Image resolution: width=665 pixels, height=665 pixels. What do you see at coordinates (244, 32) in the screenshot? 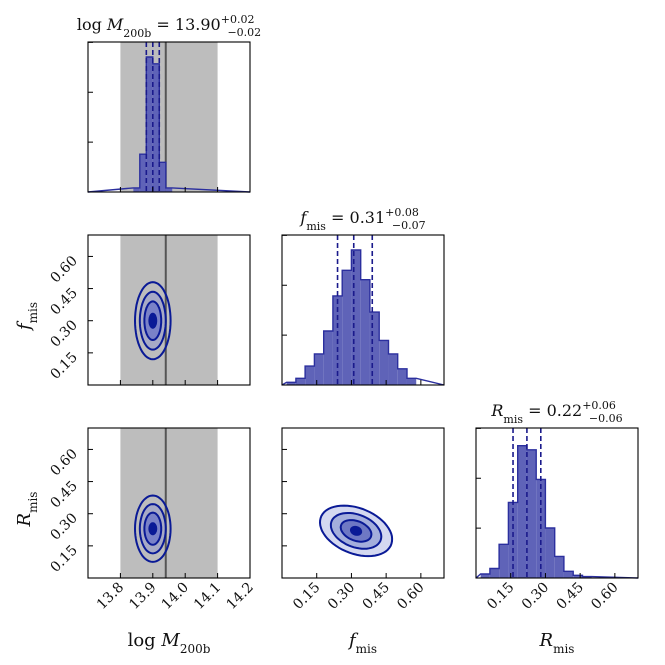
I see `title-err-minus: −0.02` at bounding box center [244, 32].